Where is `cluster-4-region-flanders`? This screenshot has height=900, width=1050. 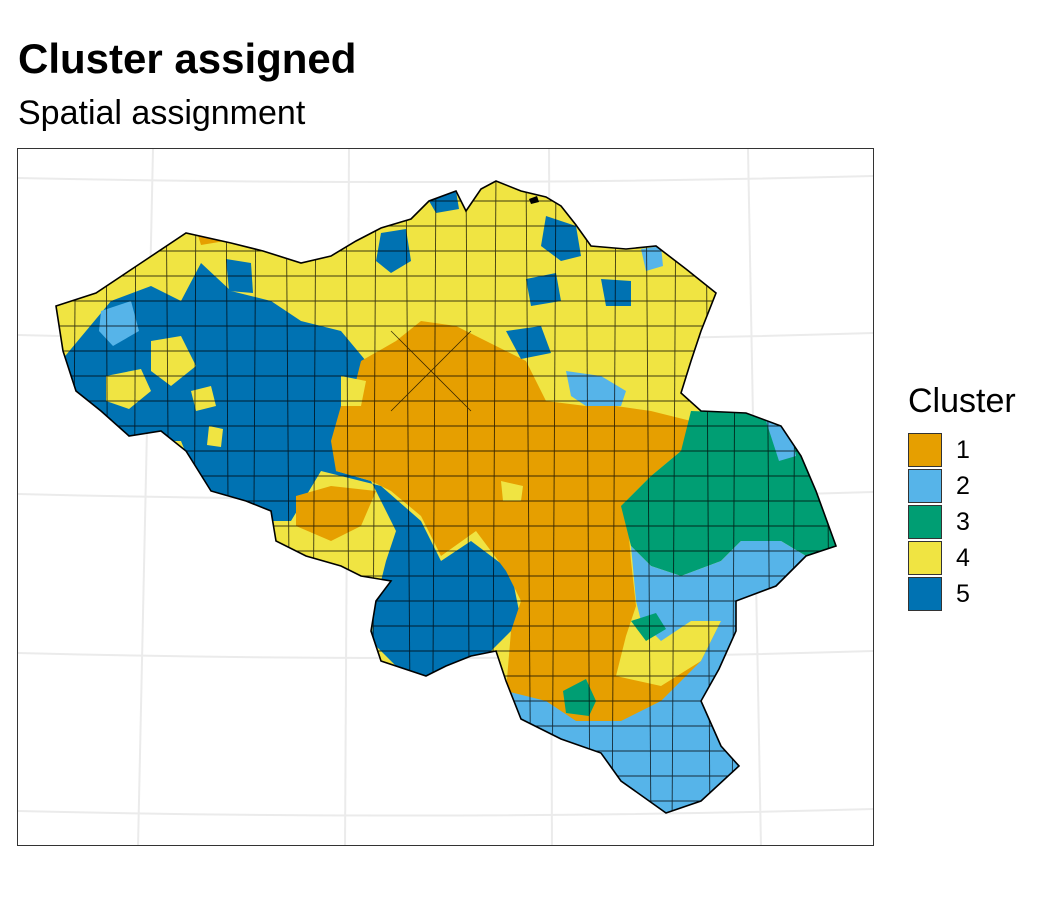 cluster-4-region-flanders is located at coordinates (173, 361).